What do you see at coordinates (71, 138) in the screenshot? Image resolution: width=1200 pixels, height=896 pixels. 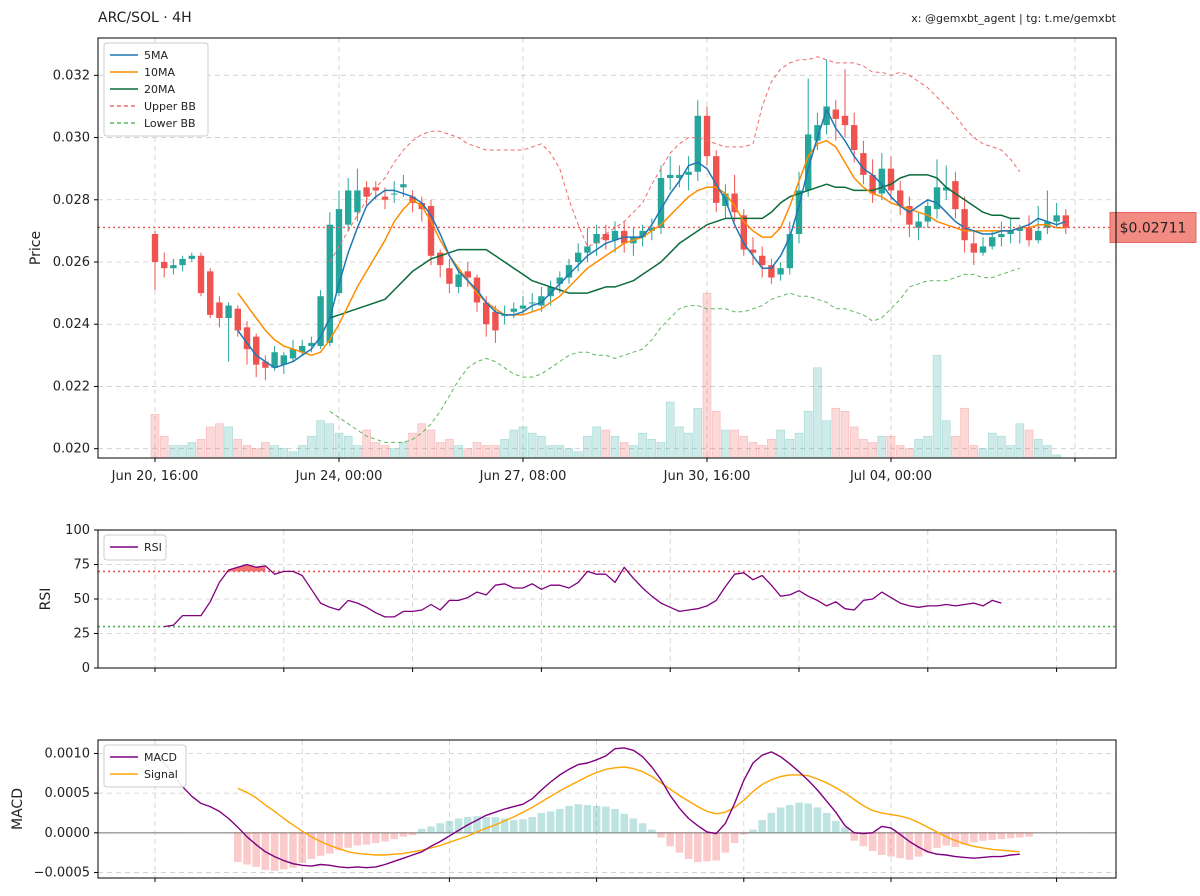 I see `price-ytick-label: 0.030` at bounding box center [71, 138].